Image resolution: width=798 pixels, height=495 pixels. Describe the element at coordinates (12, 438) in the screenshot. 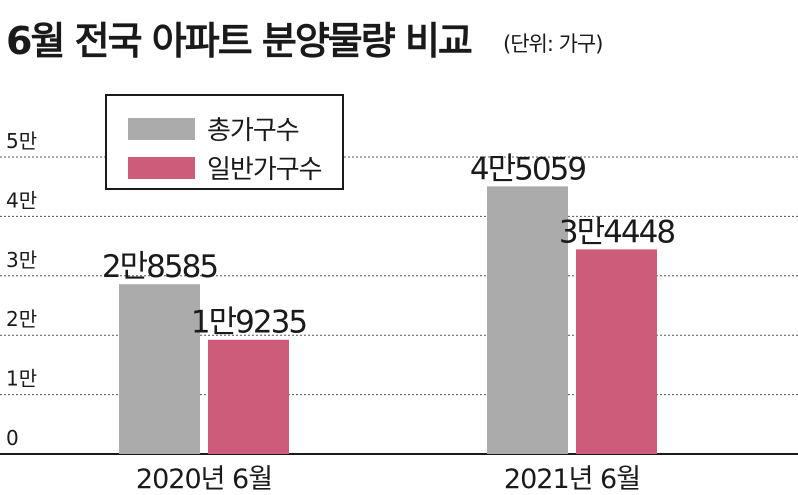

I see `y-tick-label: 0` at that location.